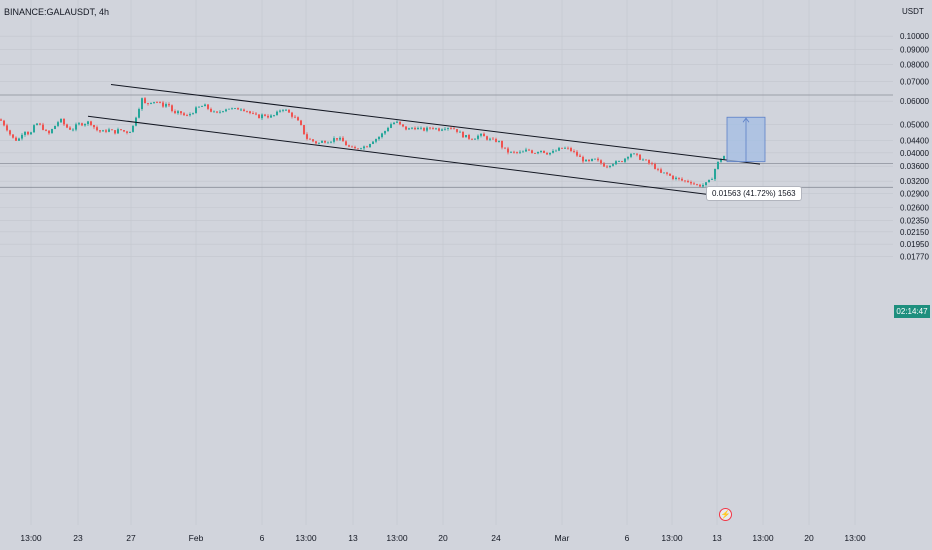 The height and width of the screenshot is (550, 932). What do you see at coordinates (914, 232) in the screenshot?
I see `y-tick-label: 0.02150` at bounding box center [914, 232].